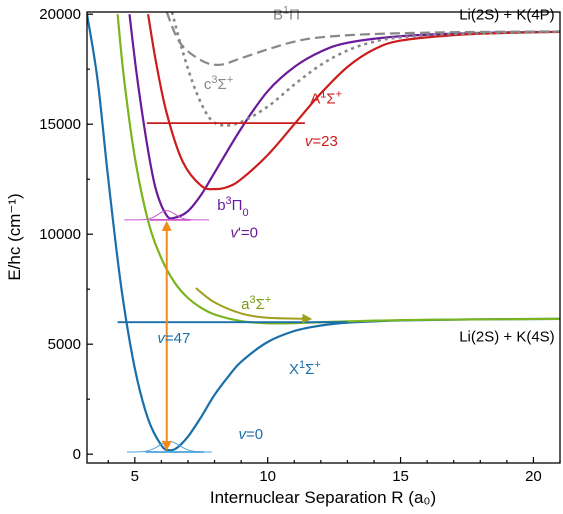  I want to click on y-tick-label: 5000, so click(64, 344).